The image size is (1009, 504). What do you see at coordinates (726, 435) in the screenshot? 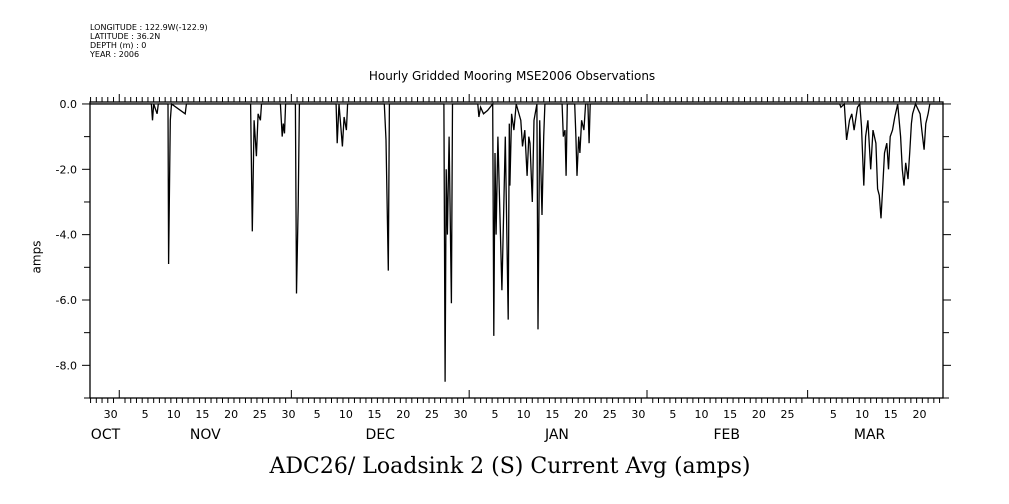
I see `month-label: FEB` at bounding box center [726, 435].